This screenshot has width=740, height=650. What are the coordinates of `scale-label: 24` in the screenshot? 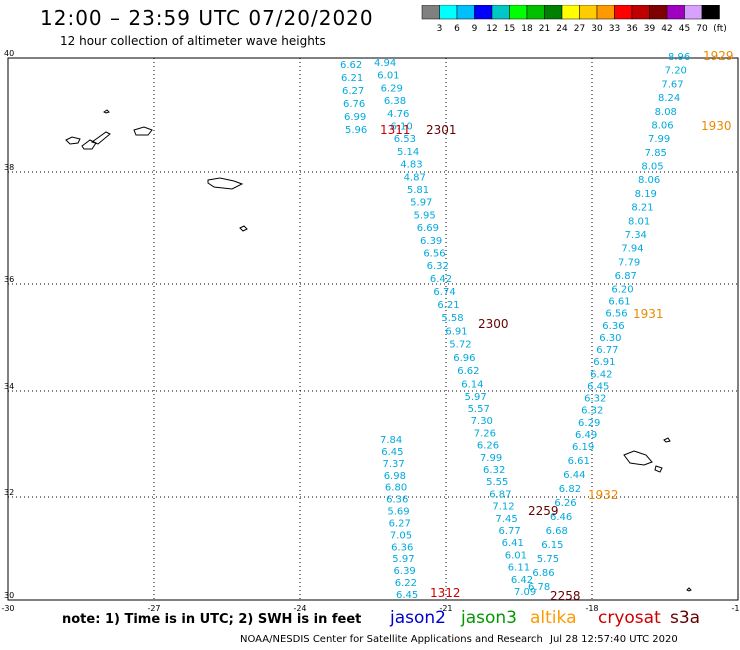 It's located at (562, 29).